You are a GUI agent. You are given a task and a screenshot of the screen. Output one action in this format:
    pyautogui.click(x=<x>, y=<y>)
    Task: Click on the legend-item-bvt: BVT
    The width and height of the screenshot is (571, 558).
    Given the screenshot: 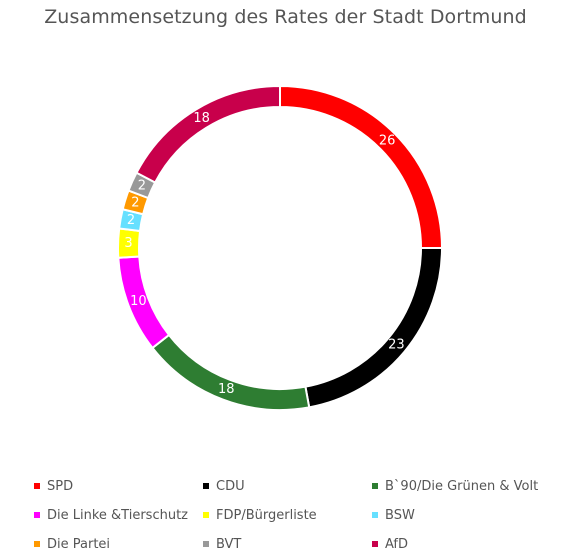 What is the action you would take?
    pyautogui.click(x=222, y=544)
    